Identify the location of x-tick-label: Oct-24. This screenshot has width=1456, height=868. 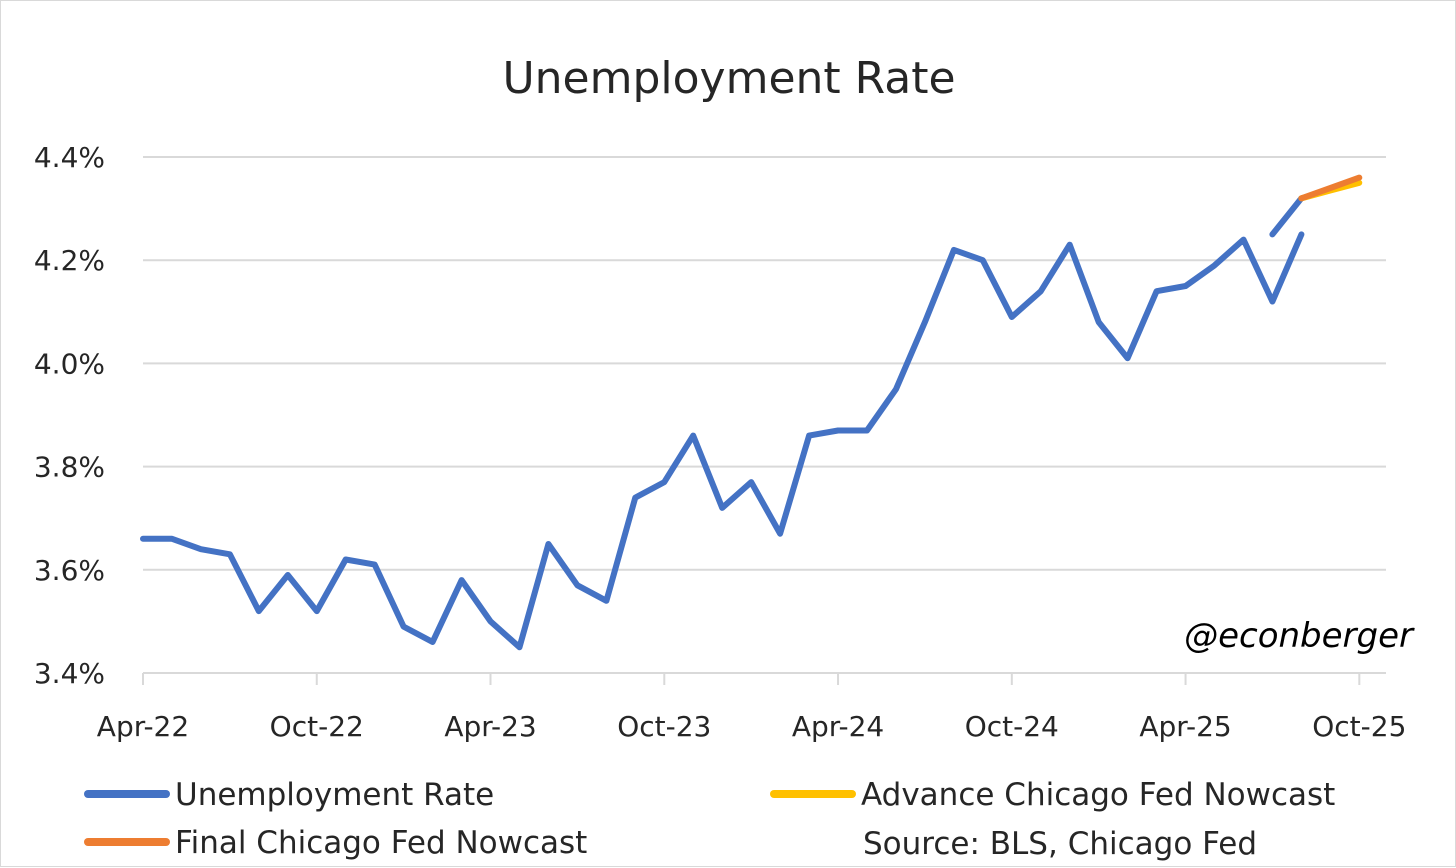
(1012, 726).